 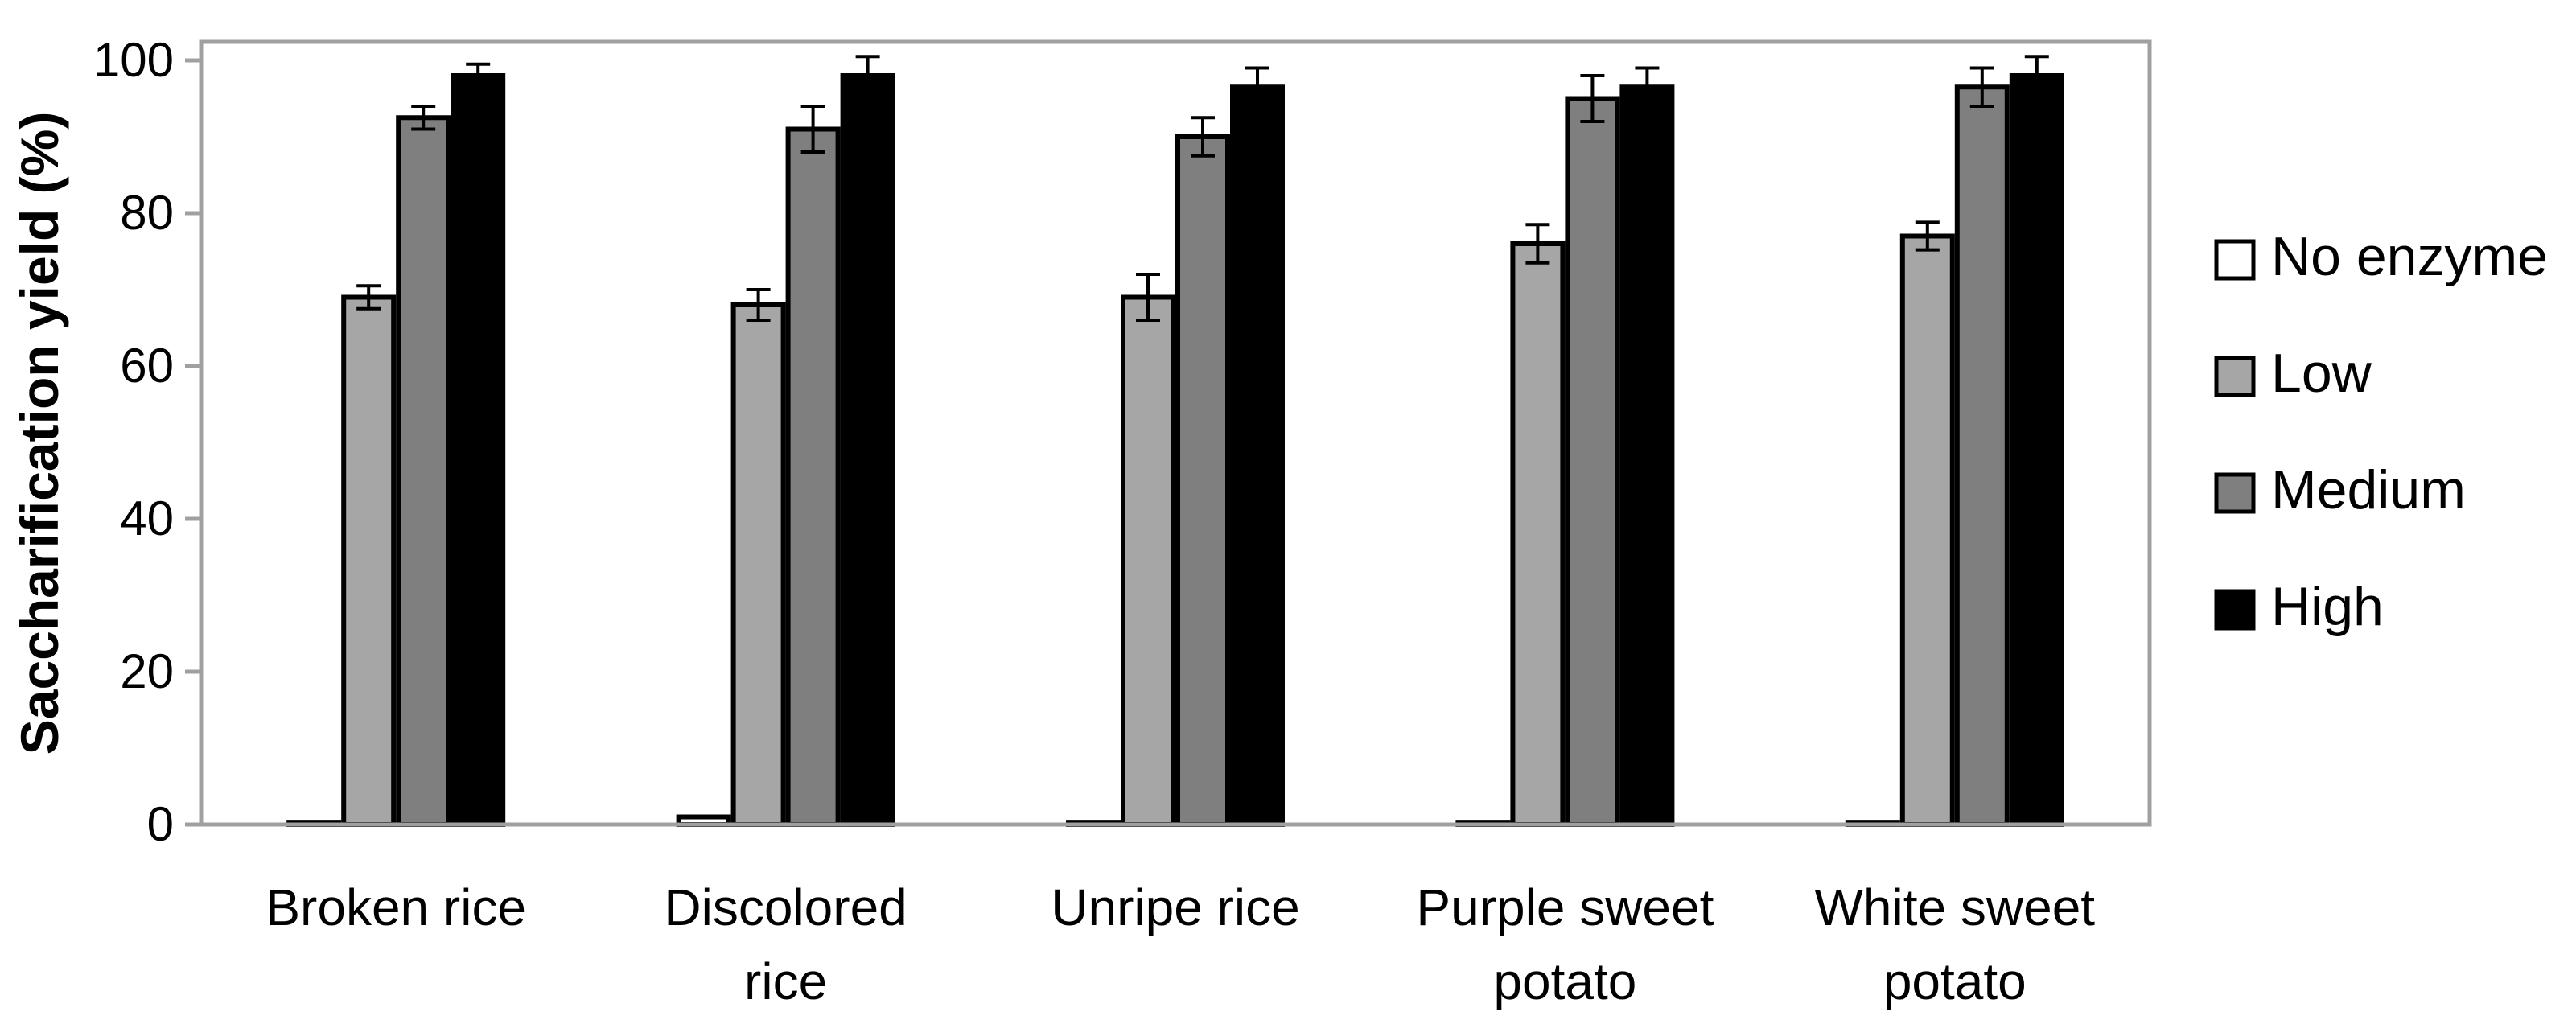 What do you see at coordinates (395, 907) in the screenshot?
I see `x-category-label: Broken rice` at bounding box center [395, 907].